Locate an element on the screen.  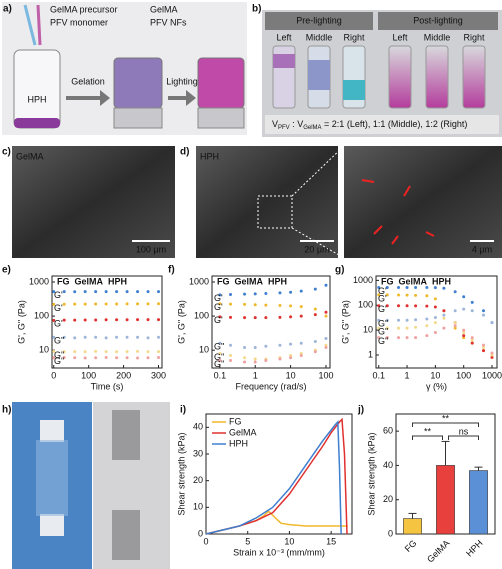
step-label: Gelation is located at coordinates (88, 81).